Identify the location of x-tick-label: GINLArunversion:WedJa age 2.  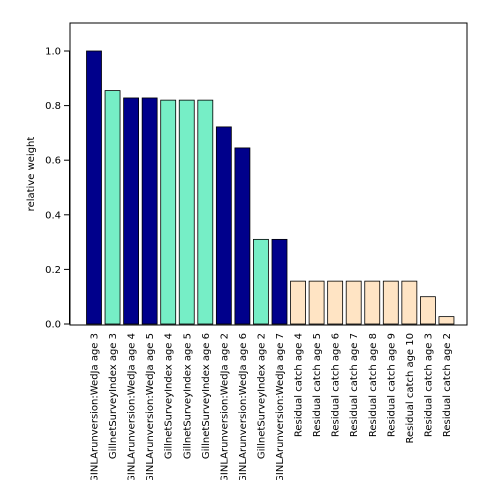
(224, 406).